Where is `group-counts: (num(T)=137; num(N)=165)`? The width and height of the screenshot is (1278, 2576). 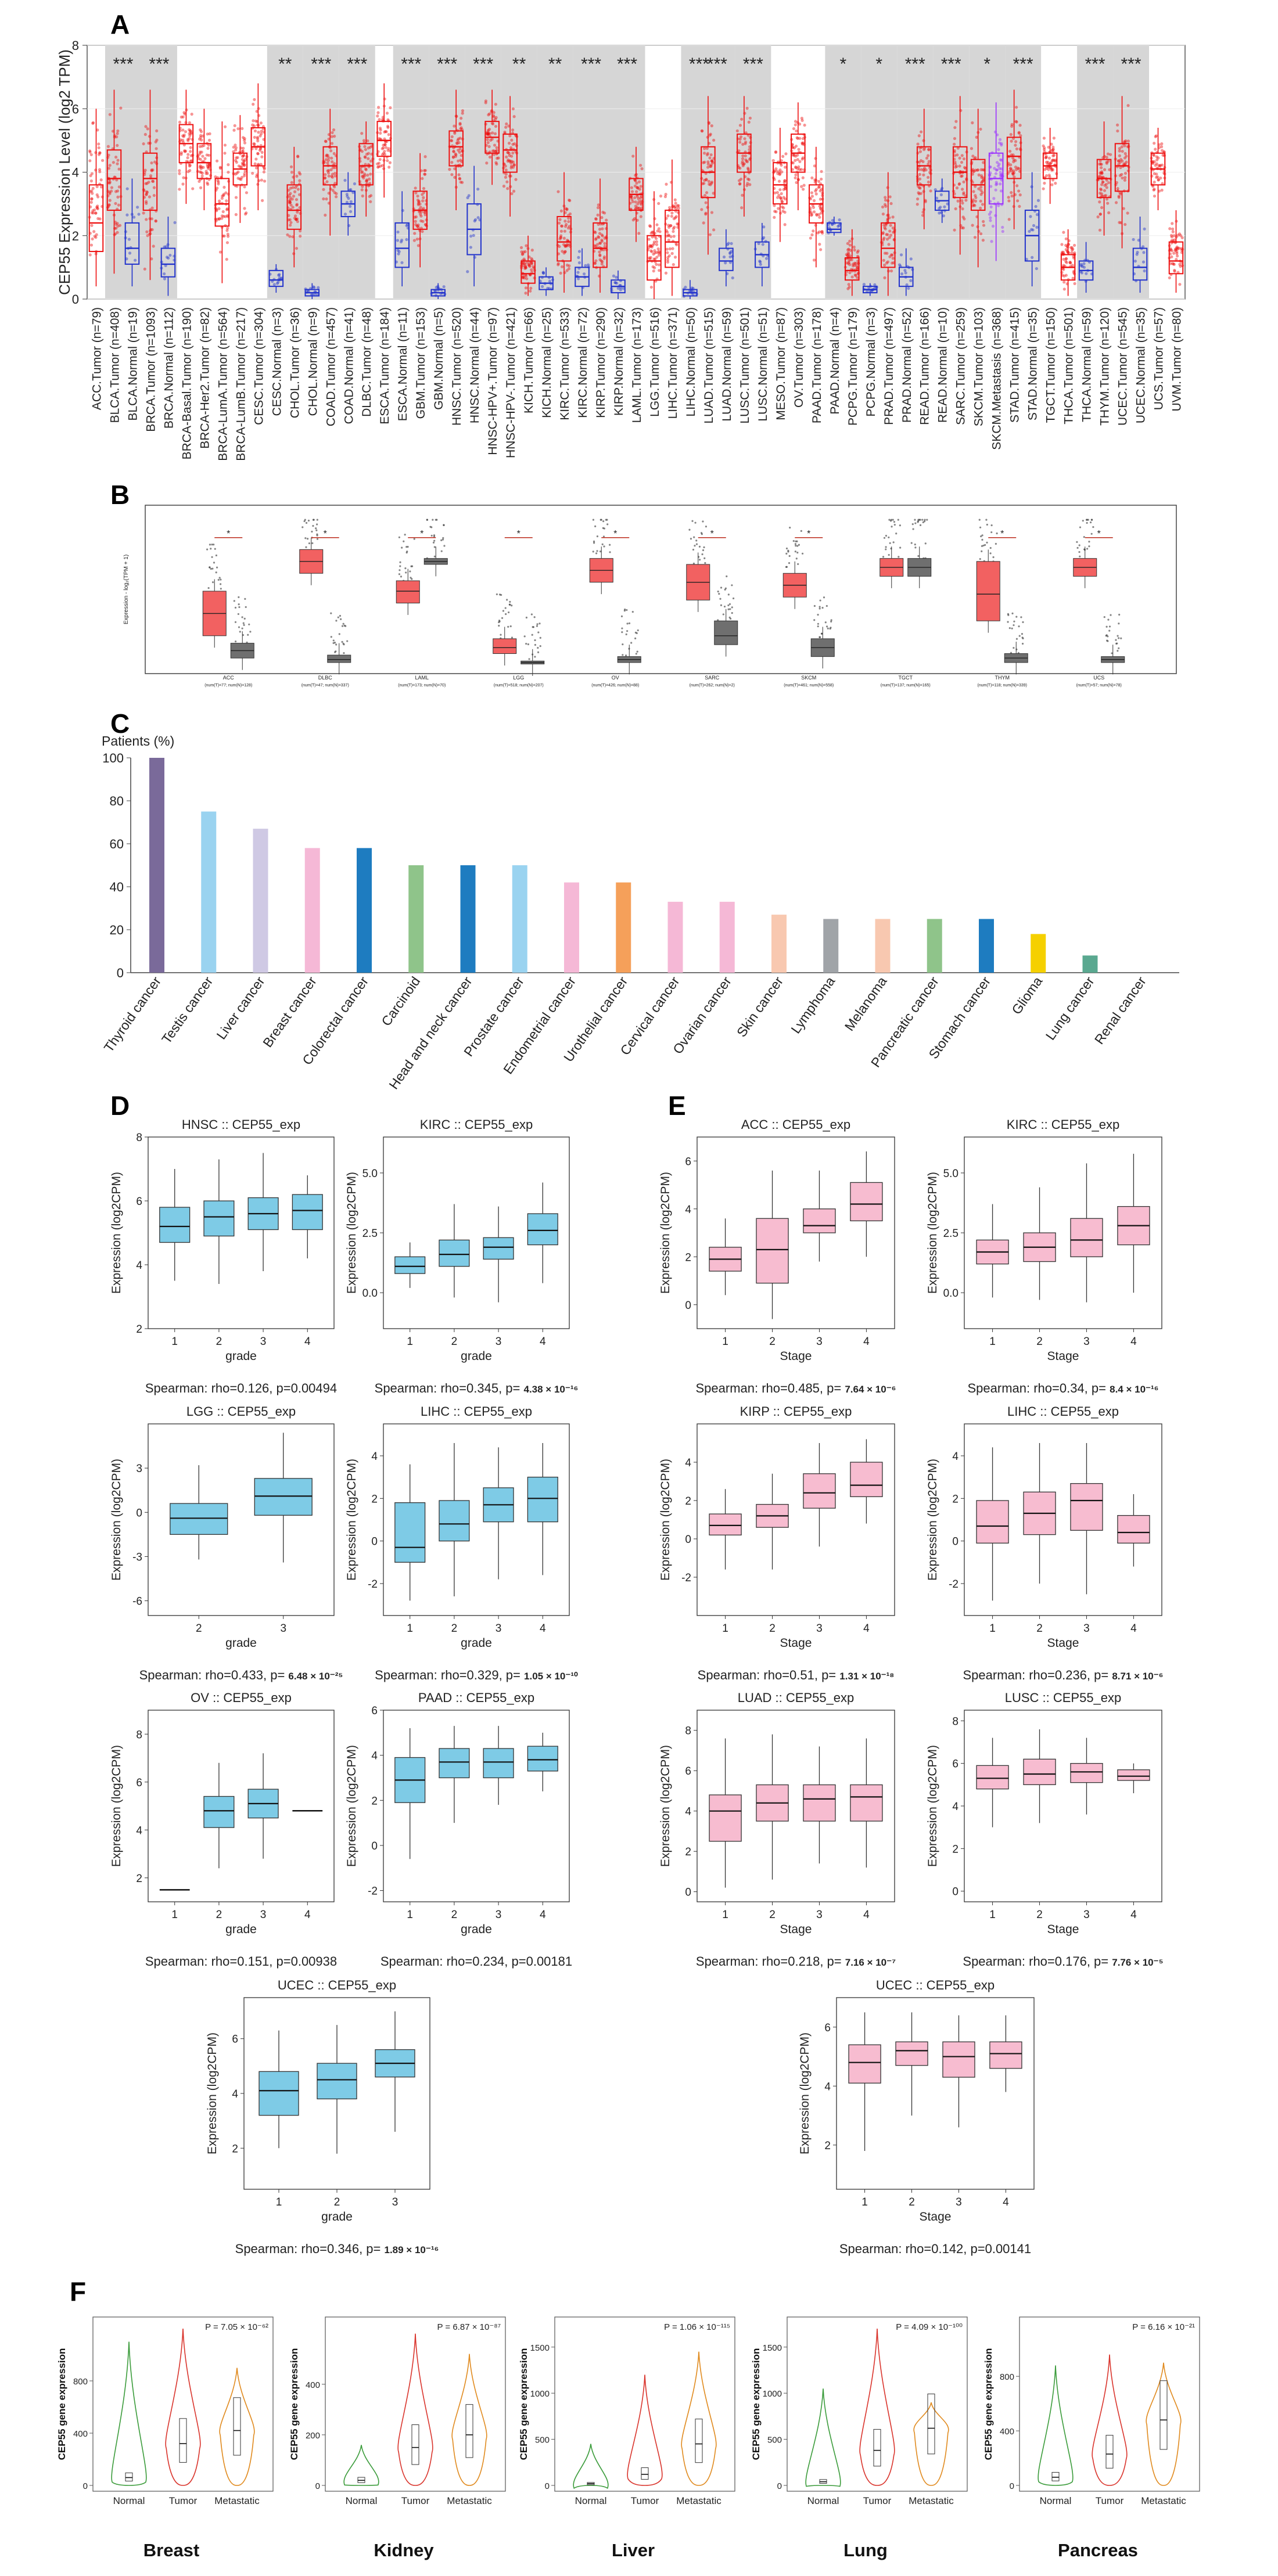 group-counts: (num(T)=137; num(N)=165) is located at coordinates (906, 685).